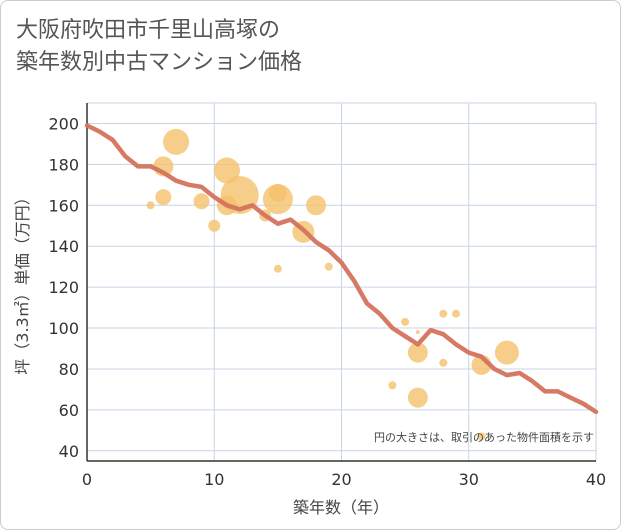  What do you see at coordinates (63, 123) in the screenshot?
I see `y-tick-label: 200` at bounding box center [63, 123].